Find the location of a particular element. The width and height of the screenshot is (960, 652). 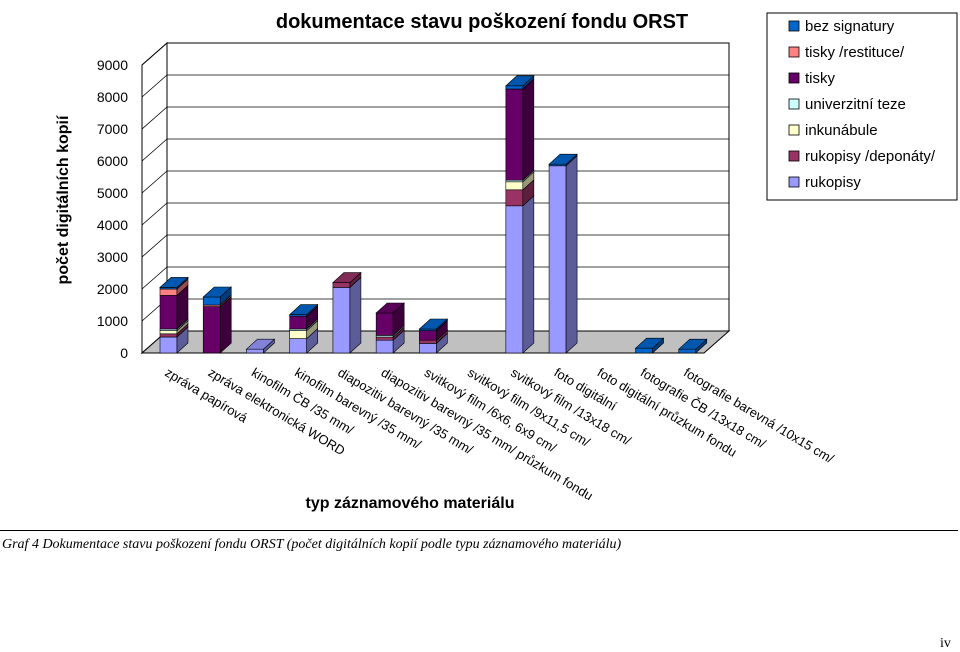

y-tick-label: 4000 is located at coordinates (112, 225).